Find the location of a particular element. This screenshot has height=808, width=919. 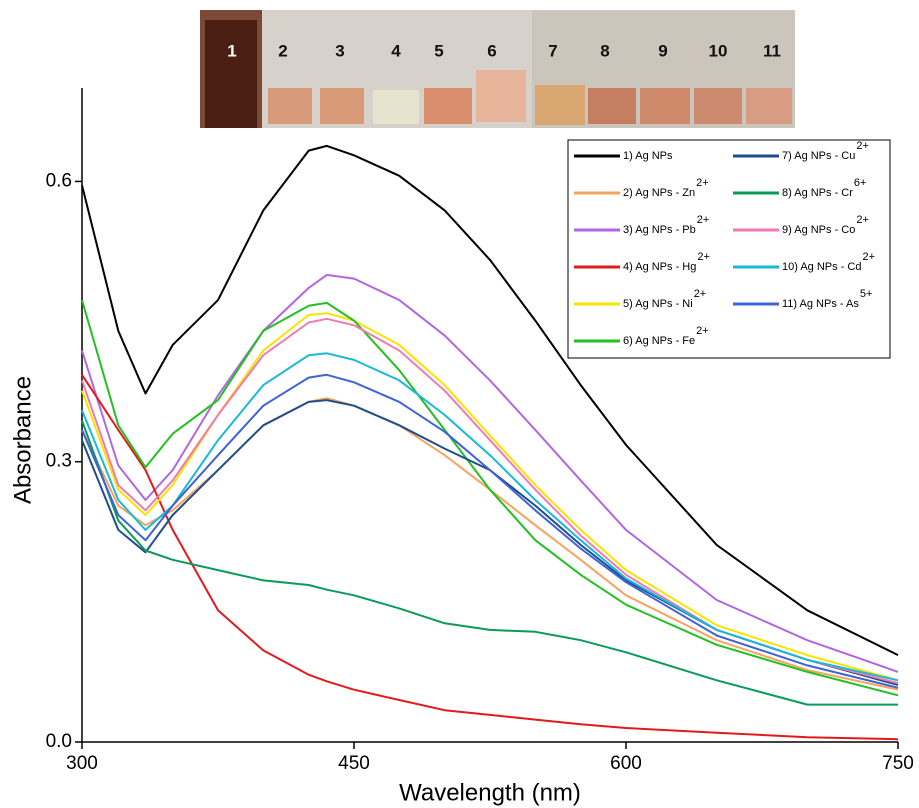

vial-label: 6 is located at coordinates (491, 50).